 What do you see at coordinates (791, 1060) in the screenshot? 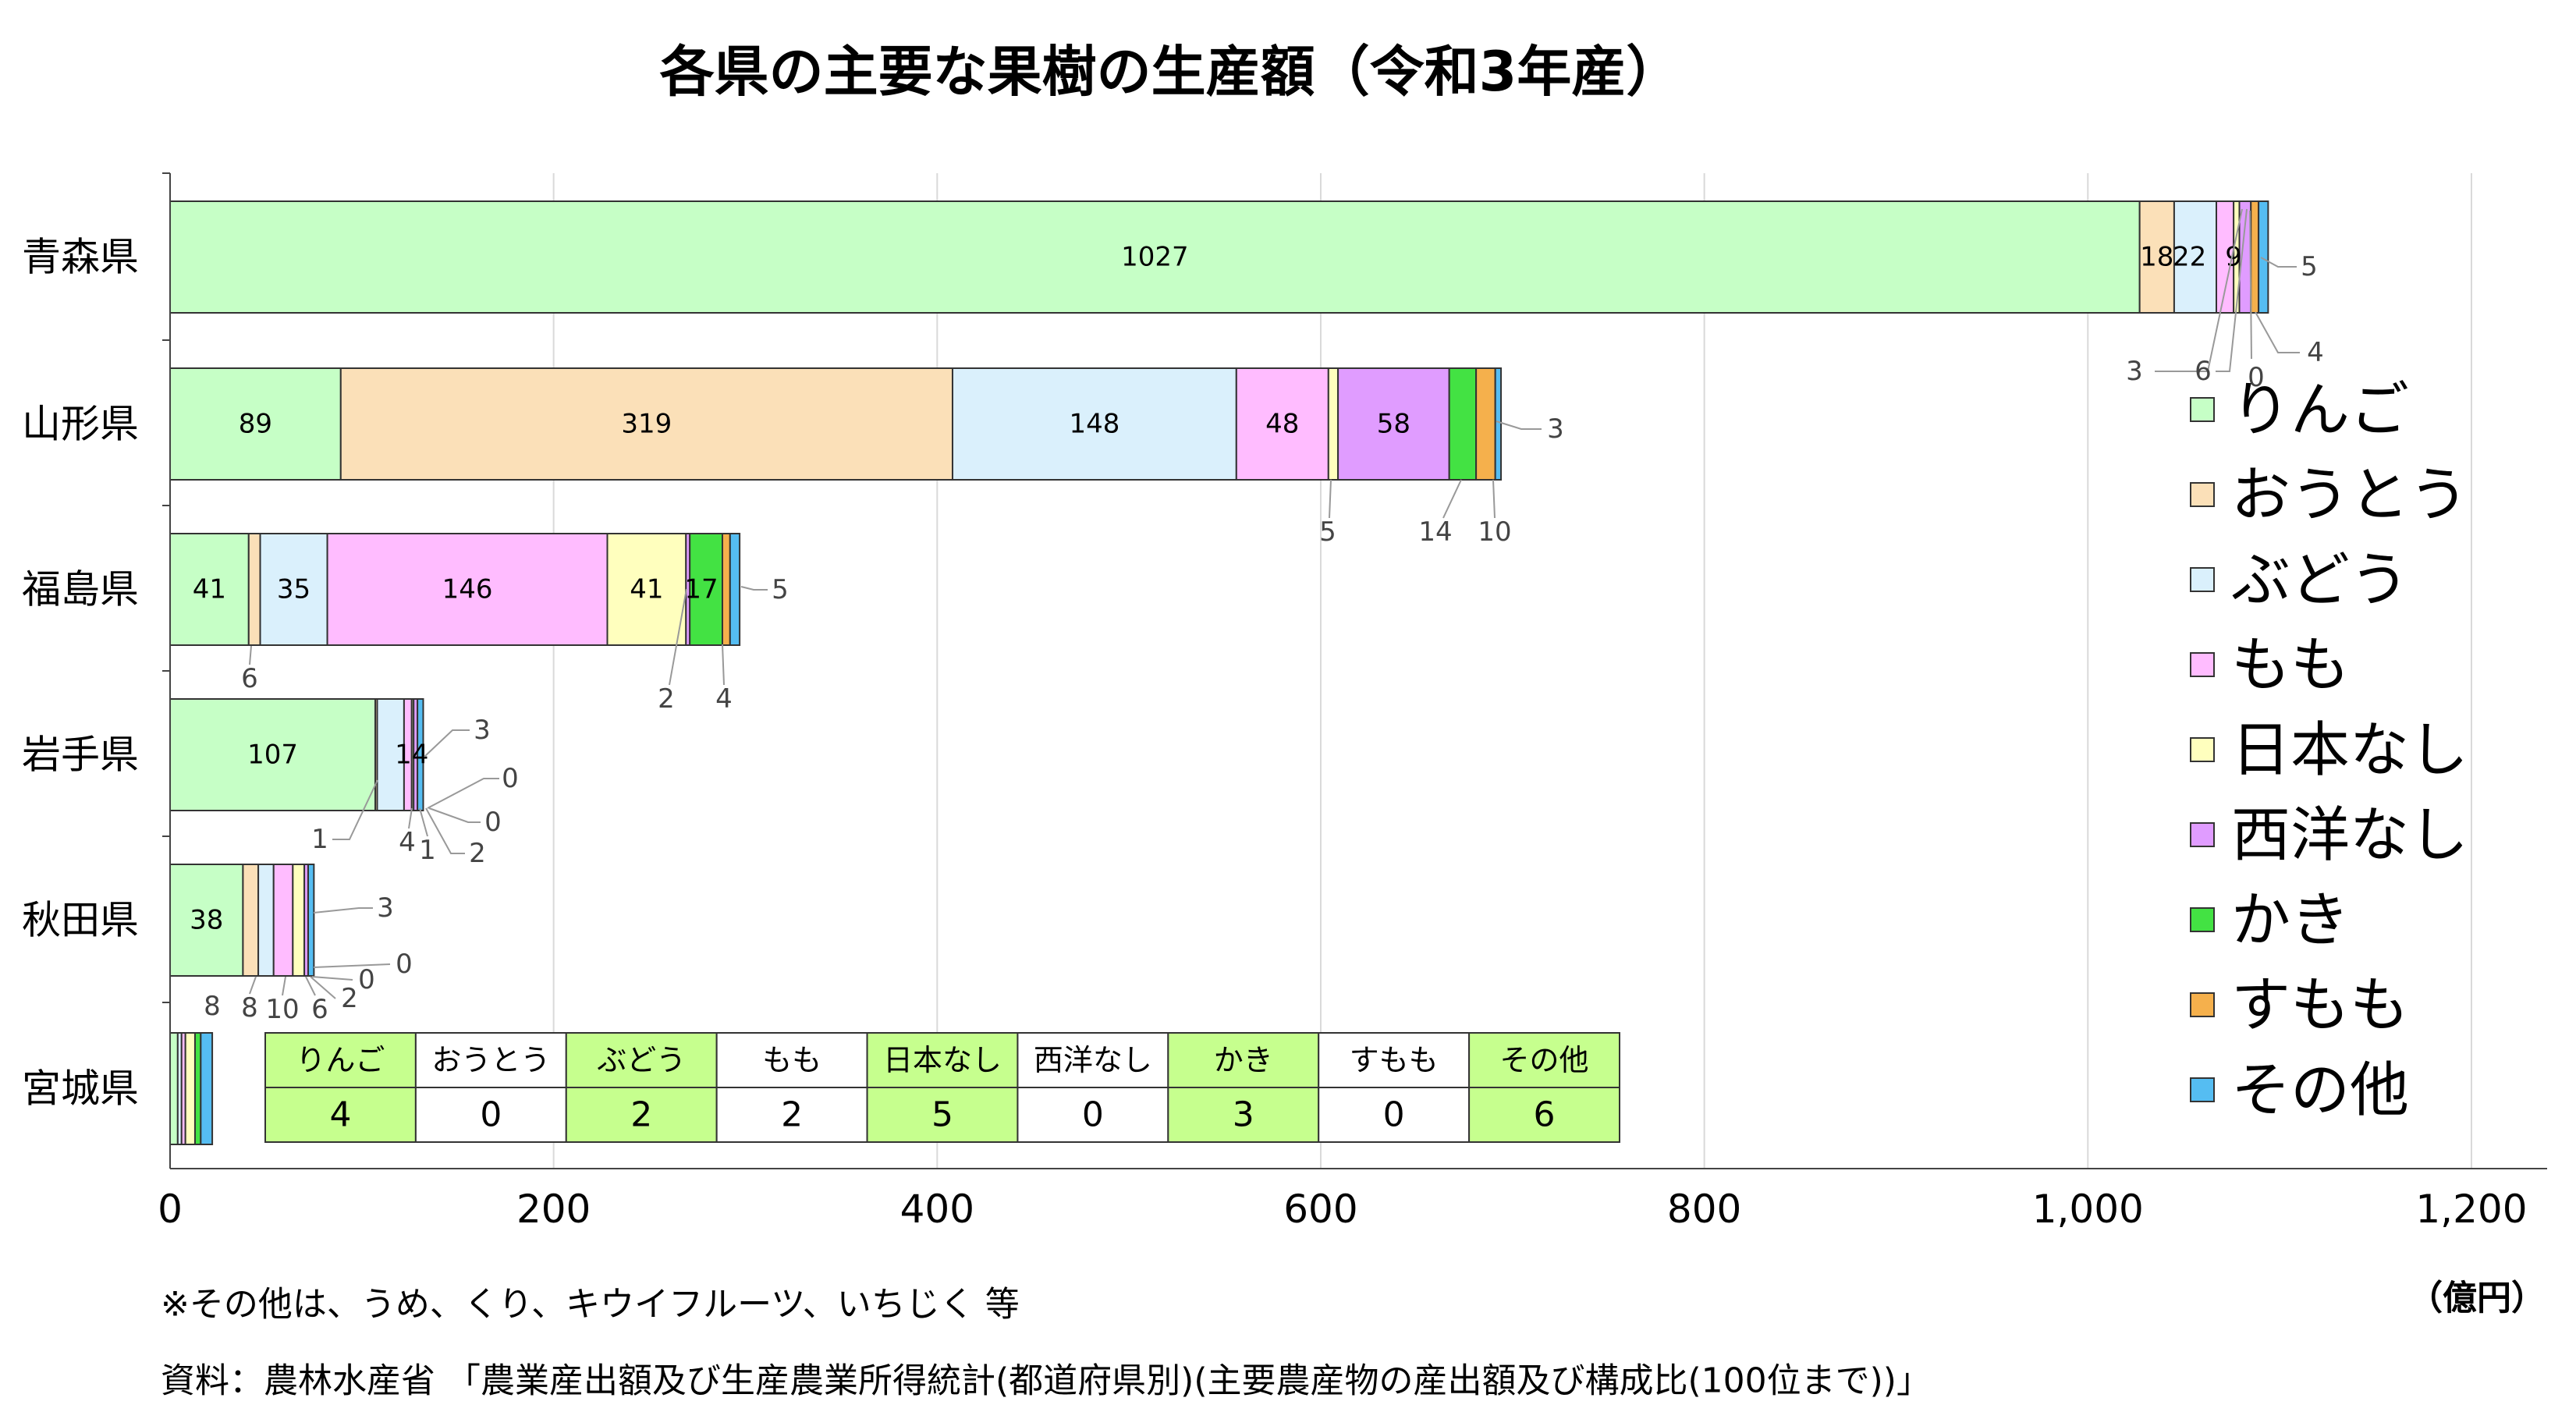
I see `table-header-text: もも` at bounding box center [791, 1060].